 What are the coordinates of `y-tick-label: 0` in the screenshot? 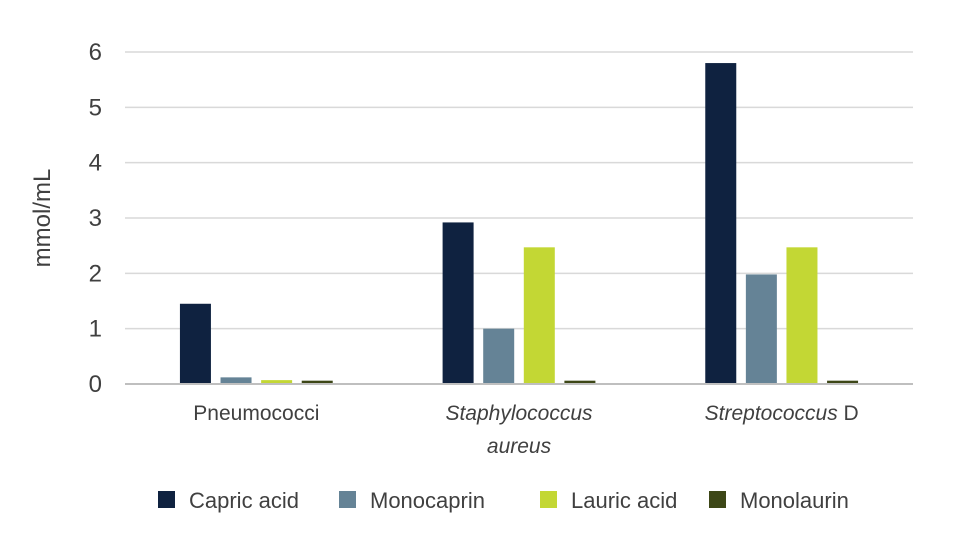 It's located at (95, 384).